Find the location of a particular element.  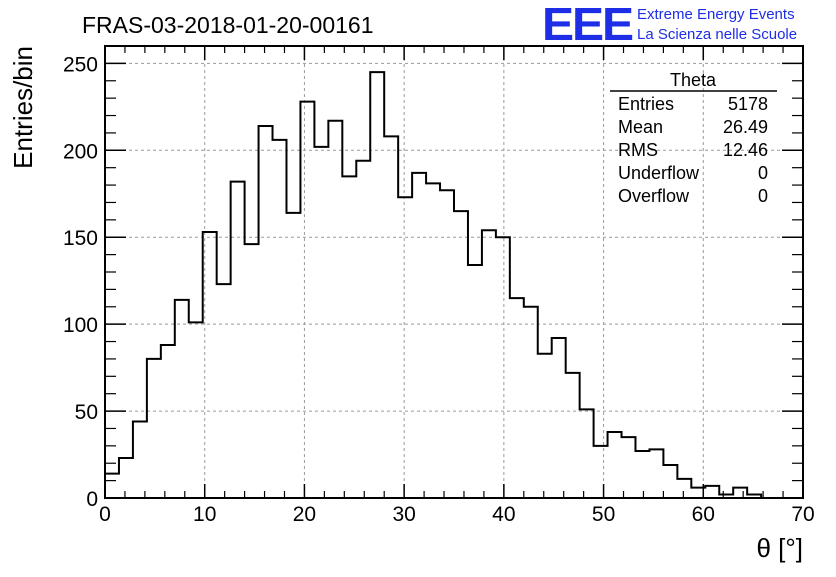

x-tick-label: 70 is located at coordinates (802, 514).